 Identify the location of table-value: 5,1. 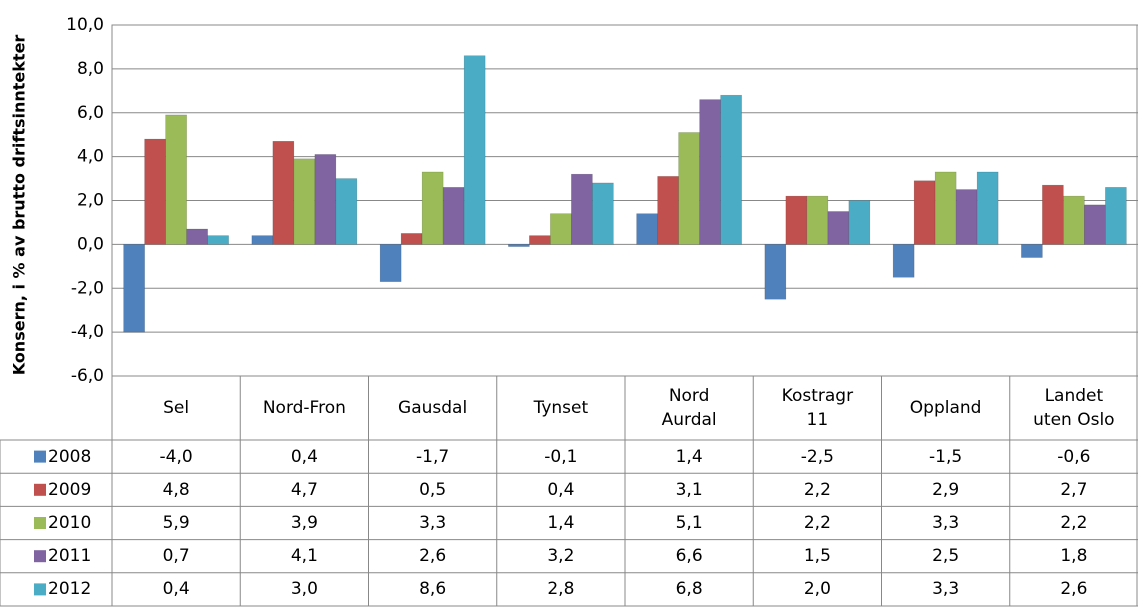
(689, 522).